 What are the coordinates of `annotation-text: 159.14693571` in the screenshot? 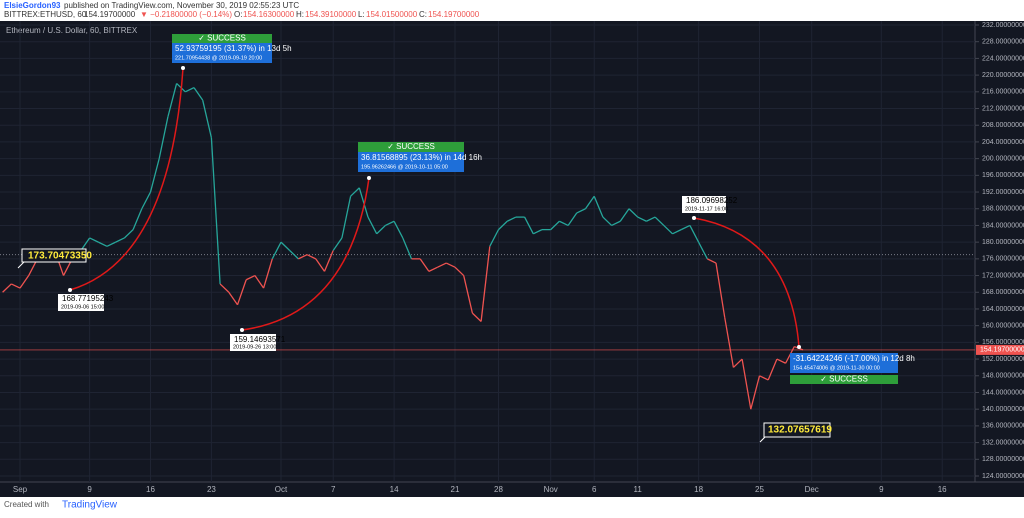 It's located at (260, 339).